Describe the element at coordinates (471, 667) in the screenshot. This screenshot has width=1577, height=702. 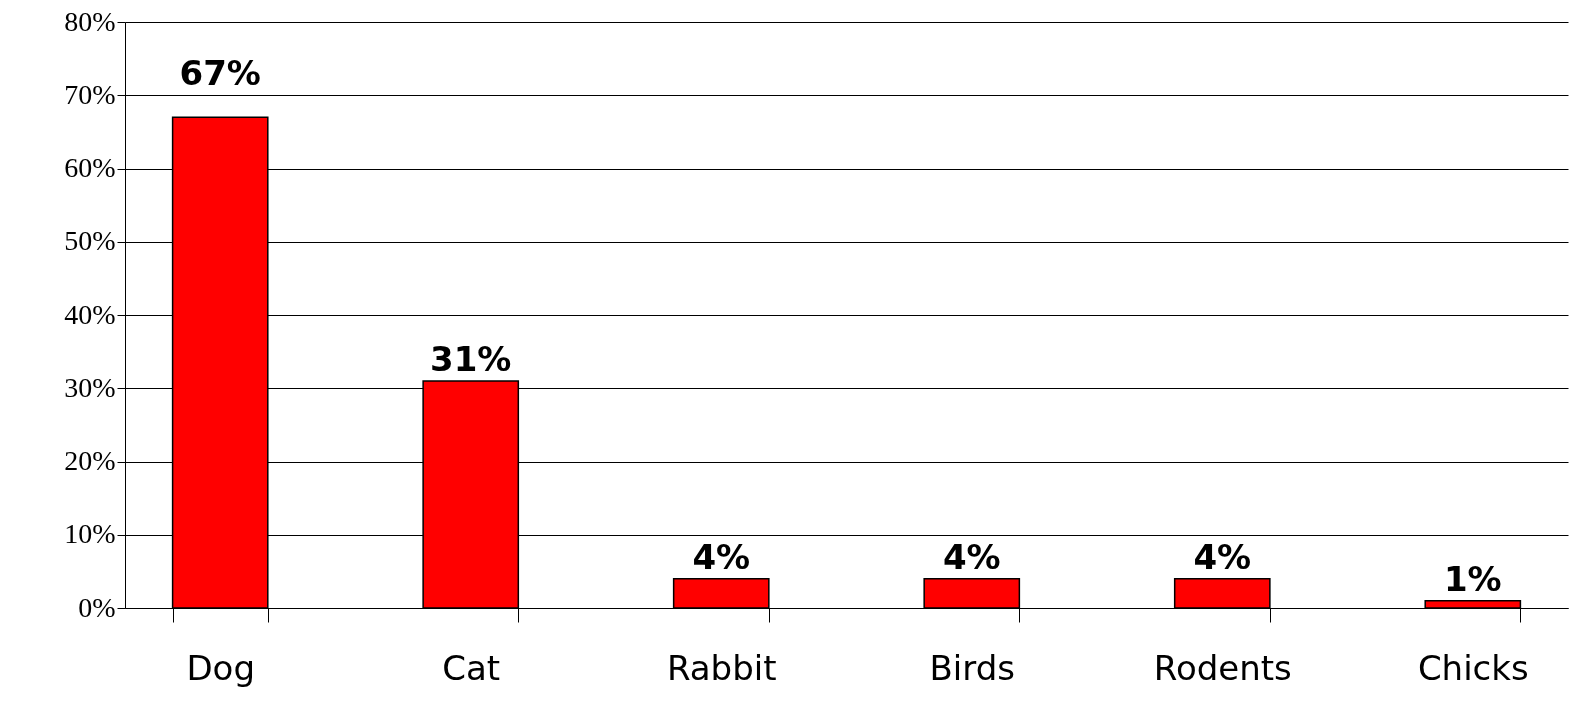
I see `x-tick-label: Cat` at that location.